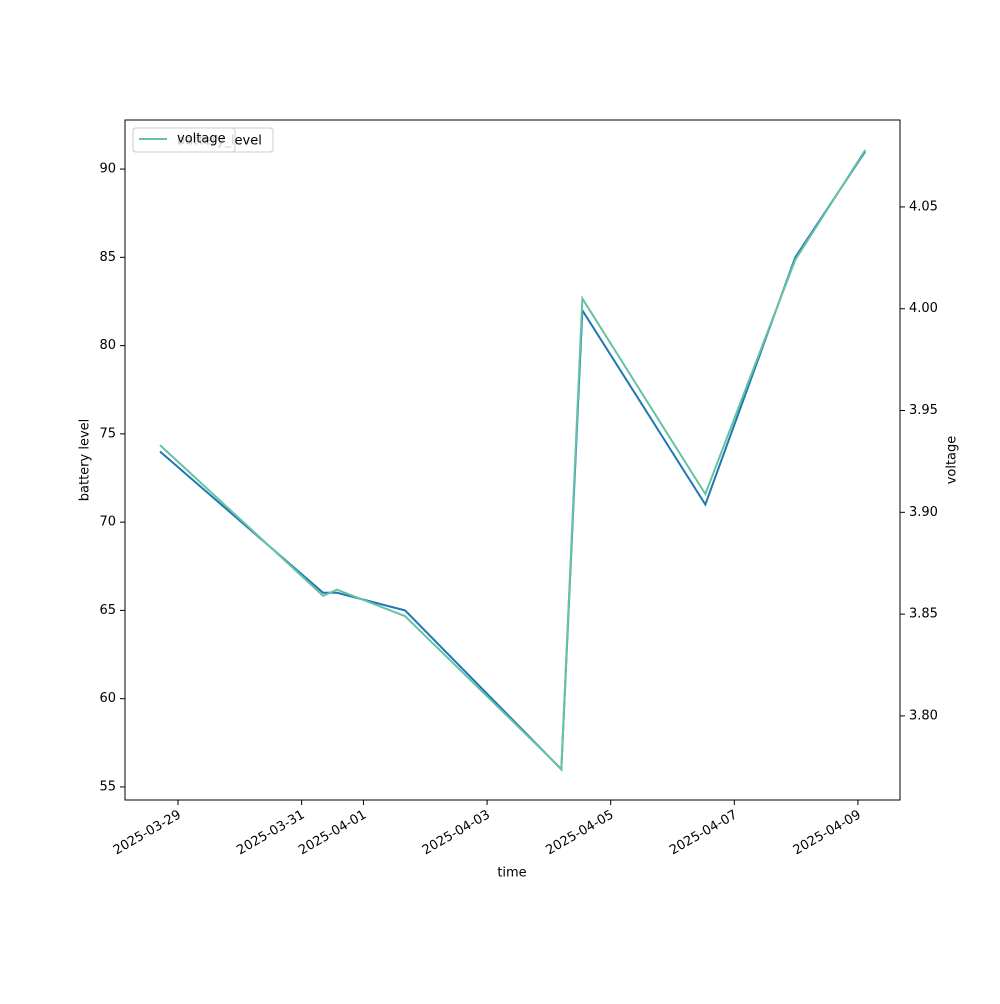 The image size is (1000, 1004). Describe the element at coordinates (270, 833) in the screenshot. I see `x-tick-label: 2025-03-31` at that location.